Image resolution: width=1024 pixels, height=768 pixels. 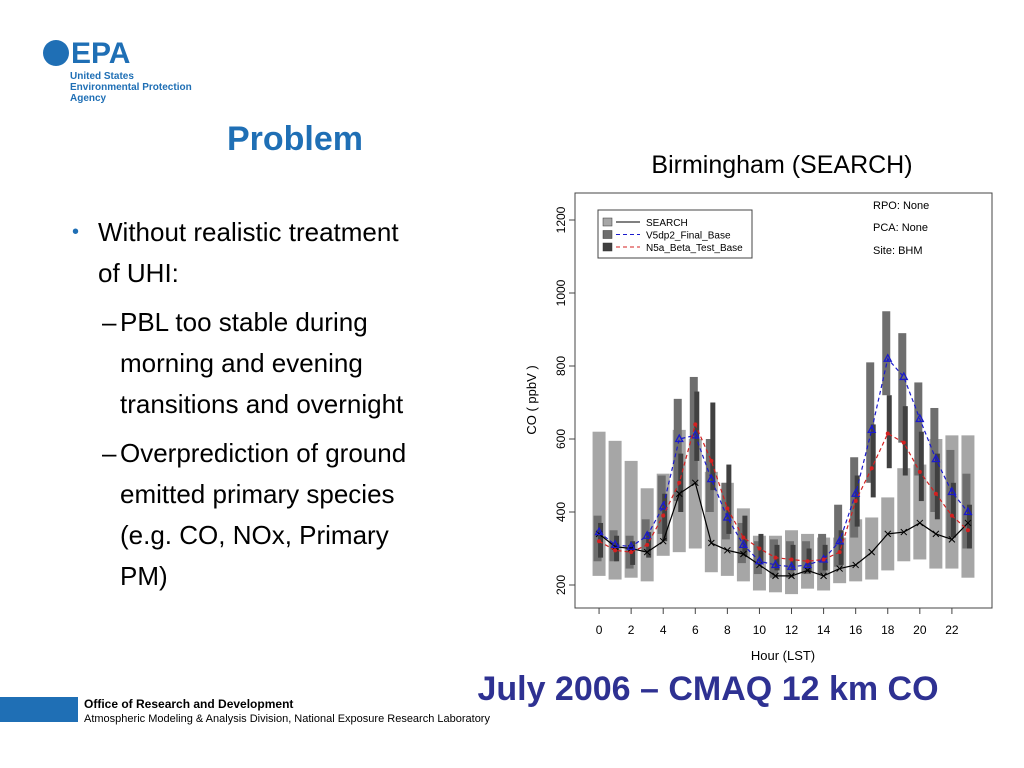 I want to click on logo-line: Agency, so click(x=88, y=98).